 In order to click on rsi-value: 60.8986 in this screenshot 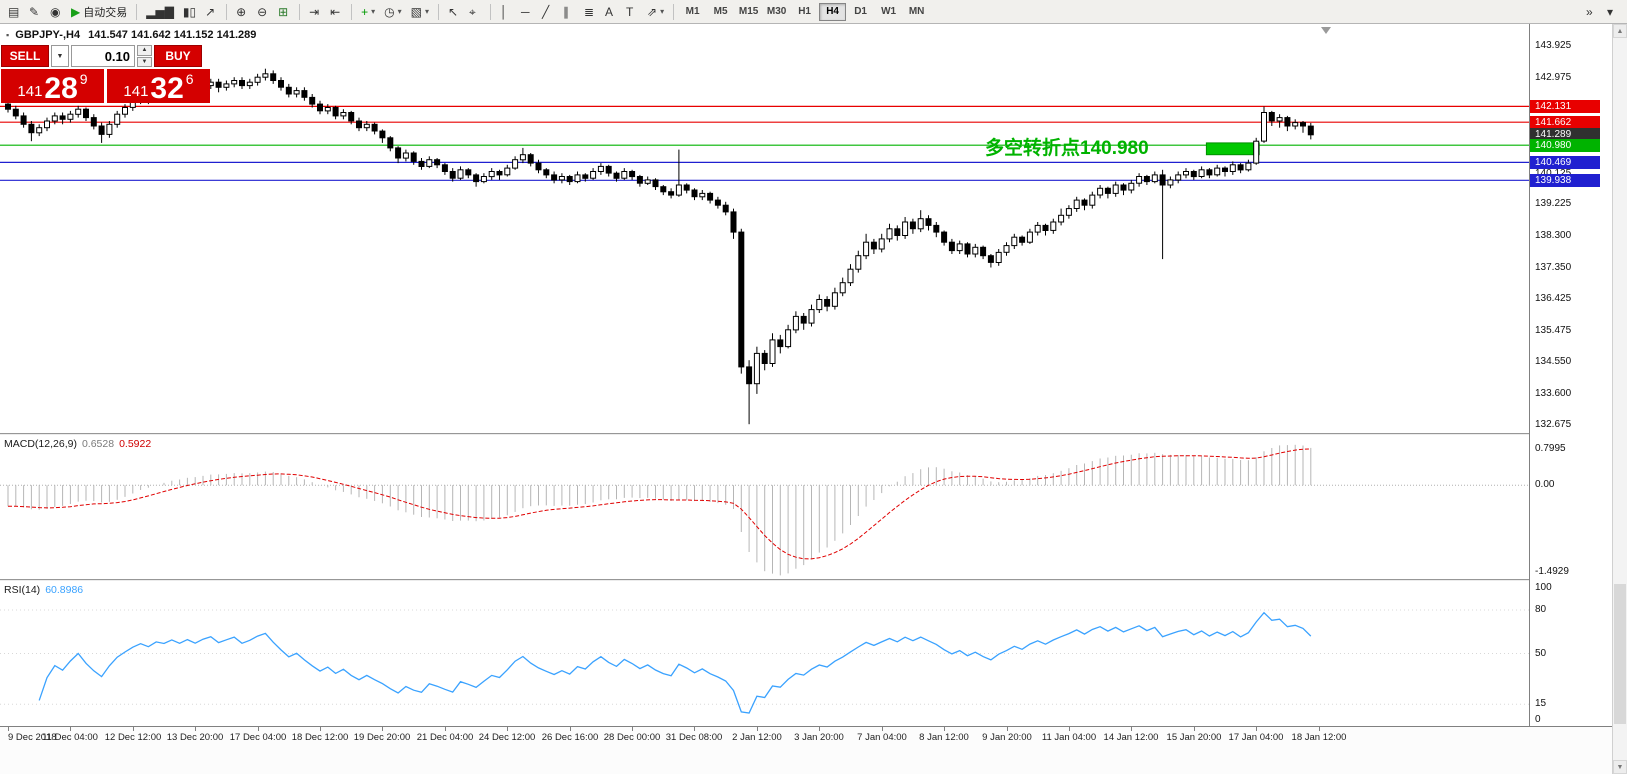, I will do `click(64, 590)`.